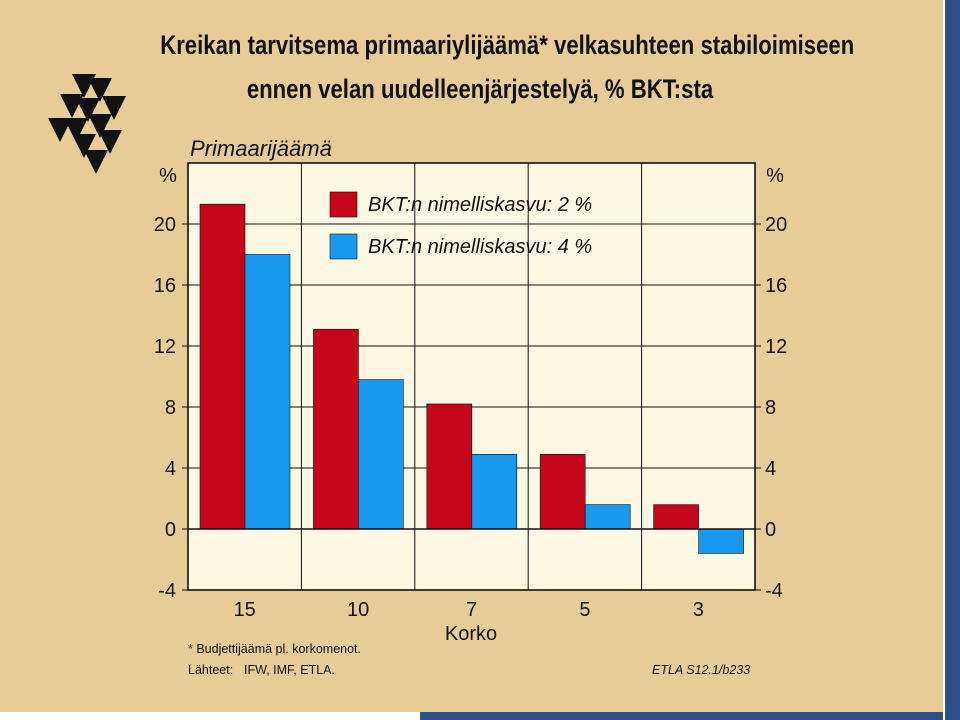 The image size is (960, 720). Describe the element at coordinates (245, 610) in the screenshot. I see `x-tick-label-15: 15` at that location.